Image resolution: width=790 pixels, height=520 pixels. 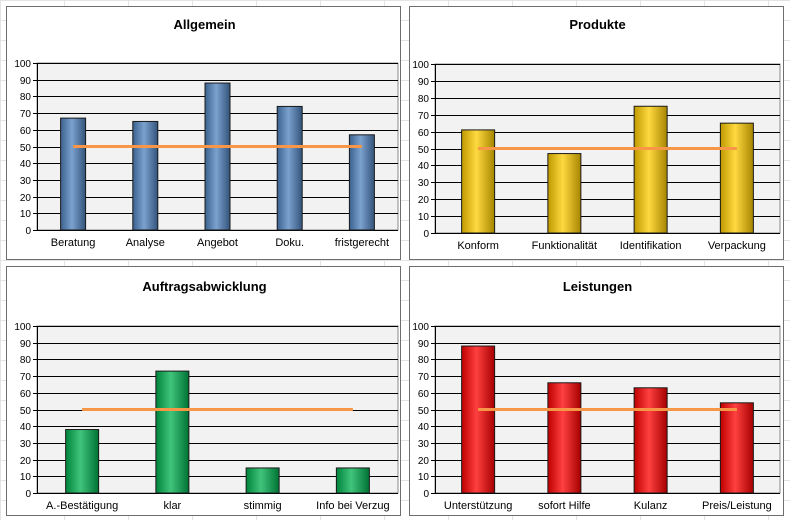 What do you see at coordinates (478, 506) in the screenshot?
I see `x-category-label: Unterstützung` at bounding box center [478, 506].